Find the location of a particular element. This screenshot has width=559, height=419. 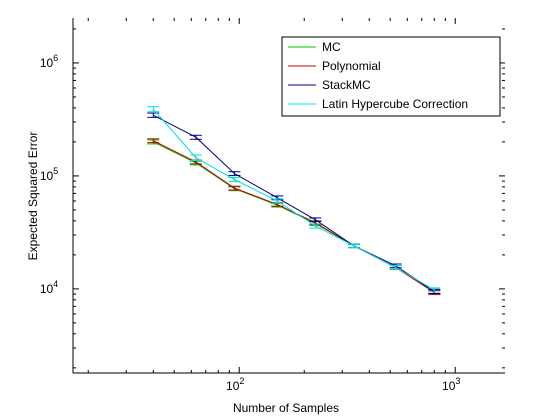

legend-label: Polynomial is located at coordinates (351, 66).